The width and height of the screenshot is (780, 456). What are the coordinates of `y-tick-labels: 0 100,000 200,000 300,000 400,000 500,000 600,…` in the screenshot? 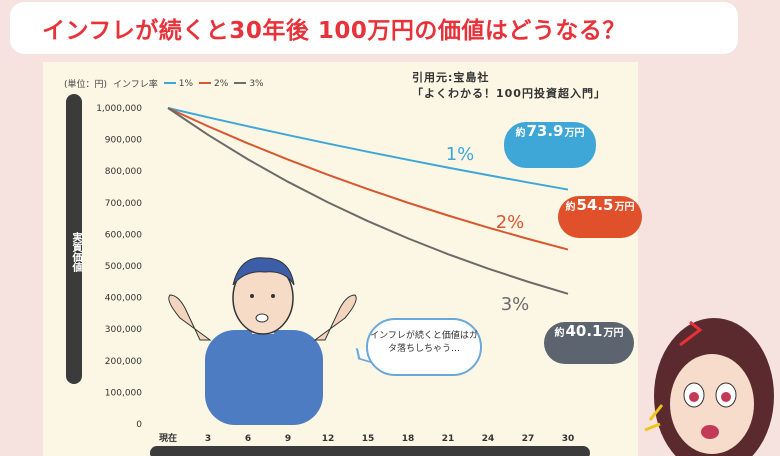 It's located at (119, 267).